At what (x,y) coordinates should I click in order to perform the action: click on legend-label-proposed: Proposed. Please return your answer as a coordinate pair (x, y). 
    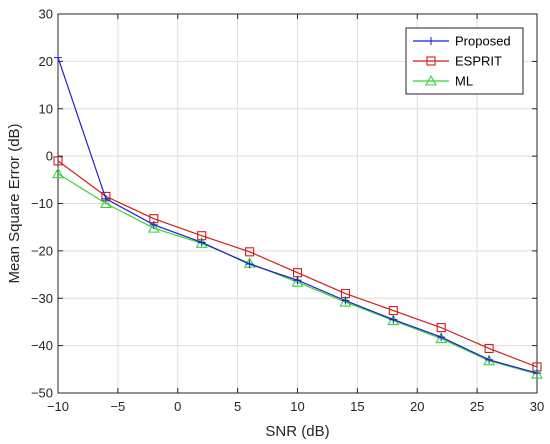
    Looking at the image, I should click on (483, 41).